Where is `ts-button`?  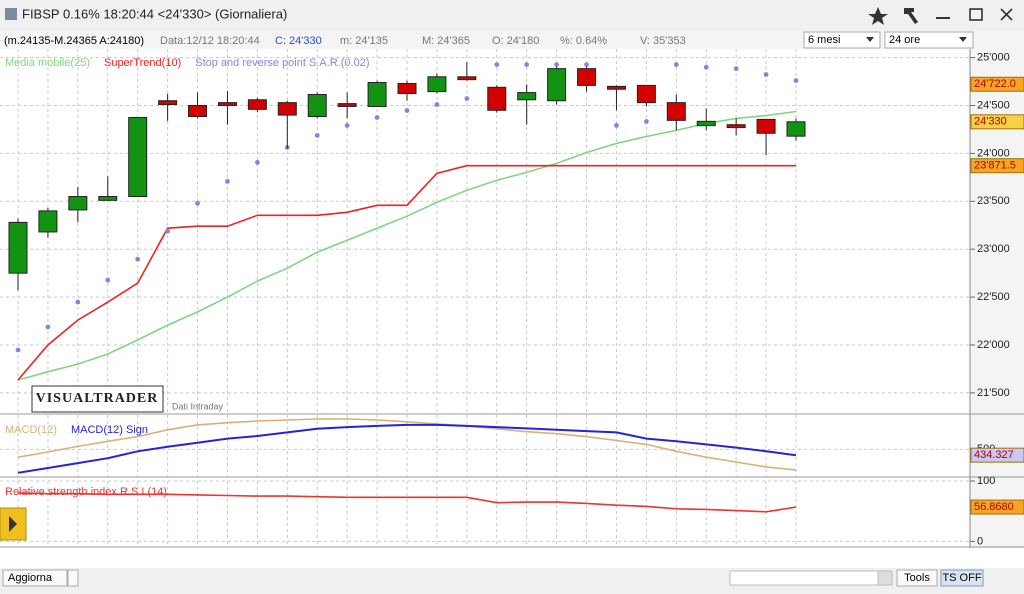 ts-button is located at coordinates (962, 578).